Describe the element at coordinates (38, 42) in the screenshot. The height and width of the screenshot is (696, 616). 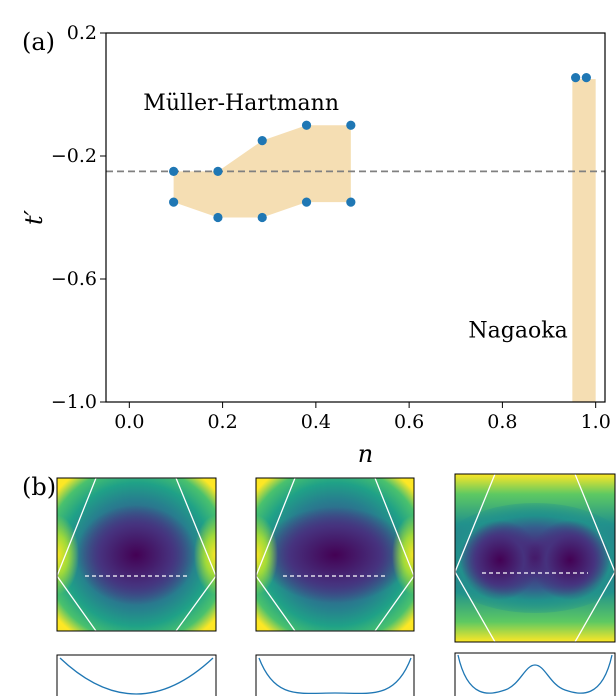
I see `panel-label-a: (a)` at that location.